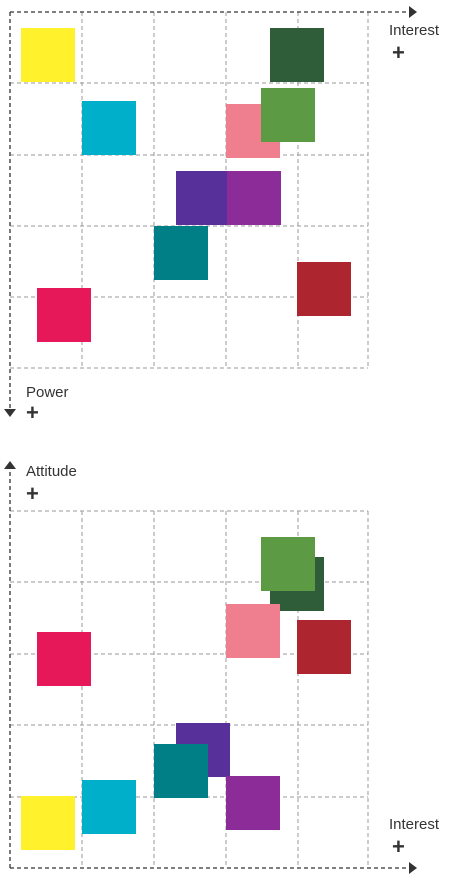  I want to click on bottom-x-axis-label: Interest, so click(414, 824).